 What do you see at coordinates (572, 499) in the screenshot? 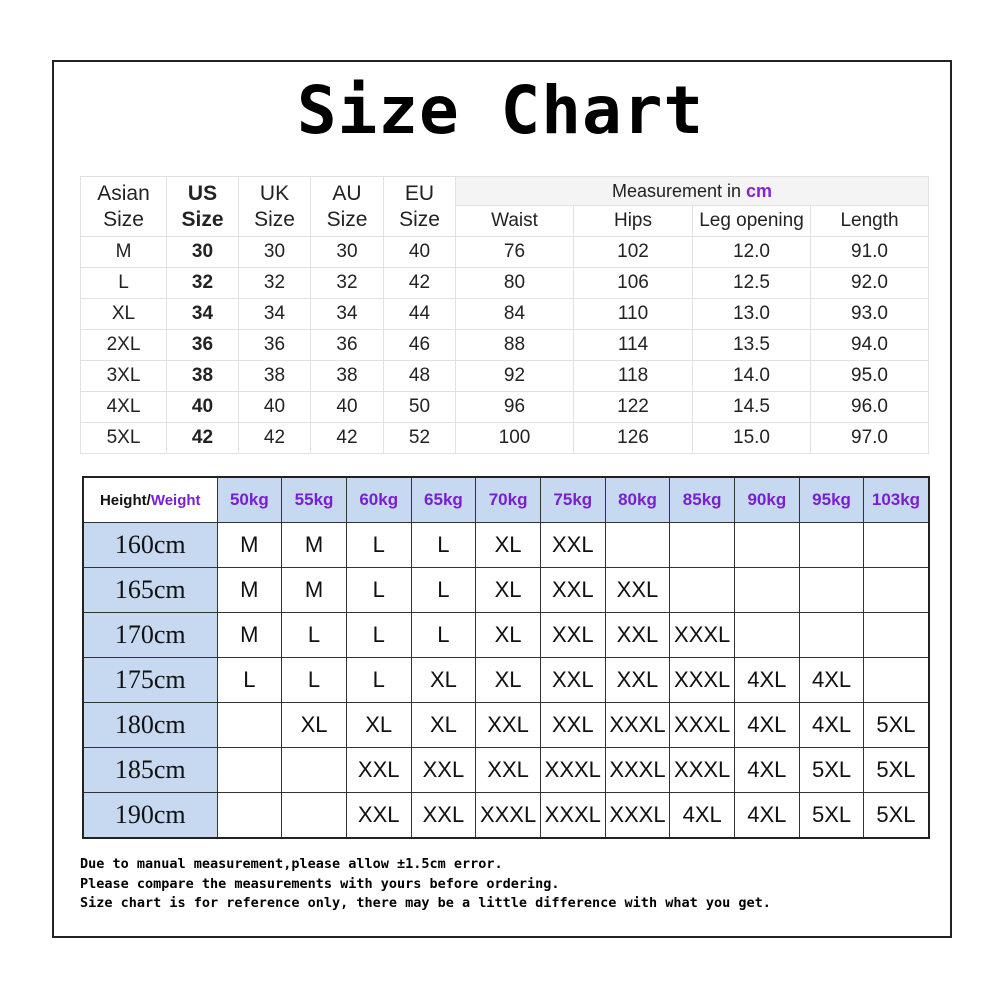
I see `weight-header-cell: 75kg` at bounding box center [572, 499].